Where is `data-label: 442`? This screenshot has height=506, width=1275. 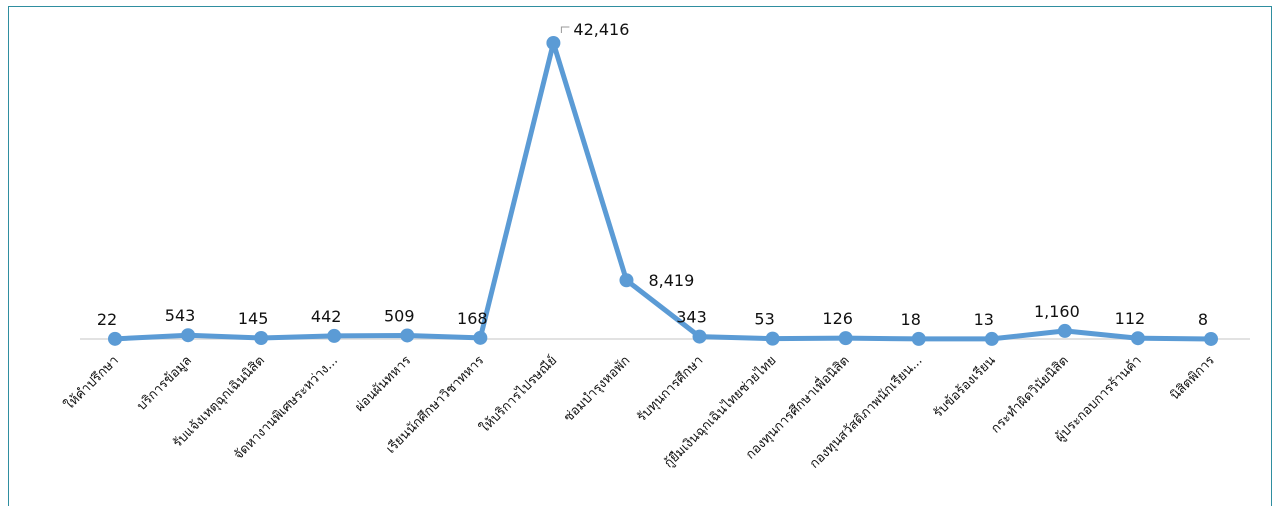 data-label: 442 is located at coordinates (326, 316).